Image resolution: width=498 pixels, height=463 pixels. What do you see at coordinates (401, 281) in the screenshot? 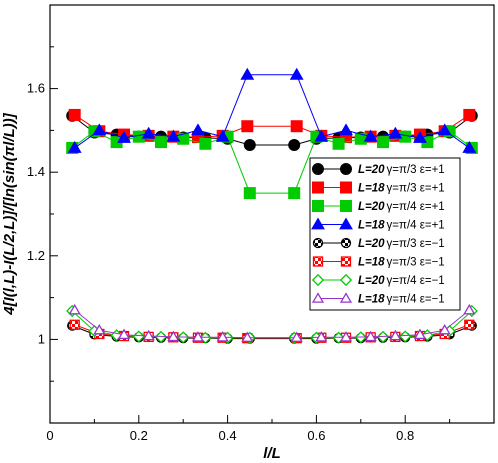
I see `legend-label: L=20 γ=π/4 ε=−1` at bounding box center [401, 281].